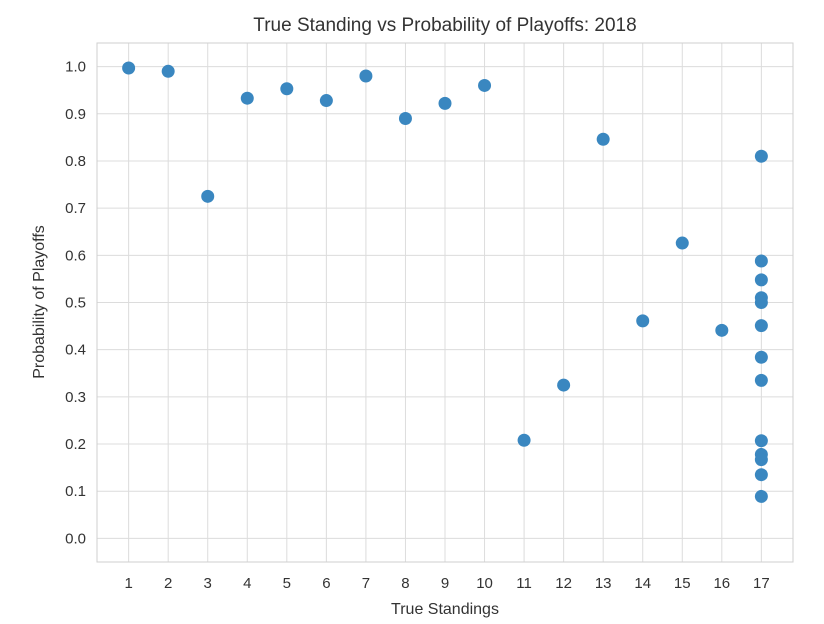  I want to click on x-tick-label: 15, so click(682, 583).